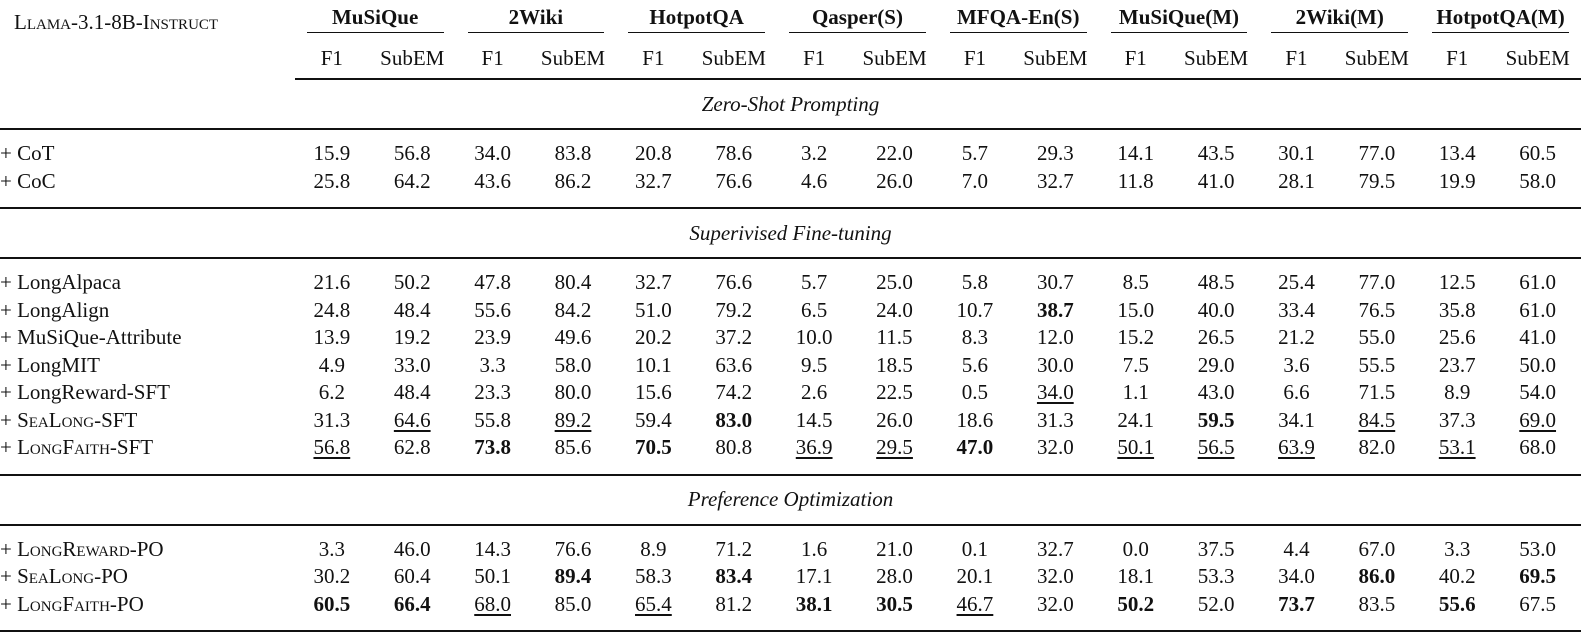 The height and width of the screenshot is (632, 1581). What do you see at coordinates (492, 419) in the screenshot?
I see `score-cell: 55.8` at bounding box center [492, 419].